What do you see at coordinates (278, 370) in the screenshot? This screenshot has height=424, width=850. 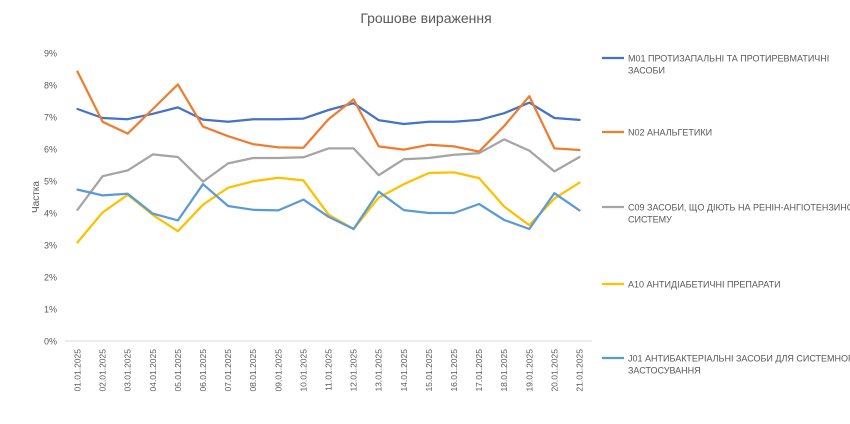 I see `x-tick-label: 09.01.2025` at bounding box center [278, 370].